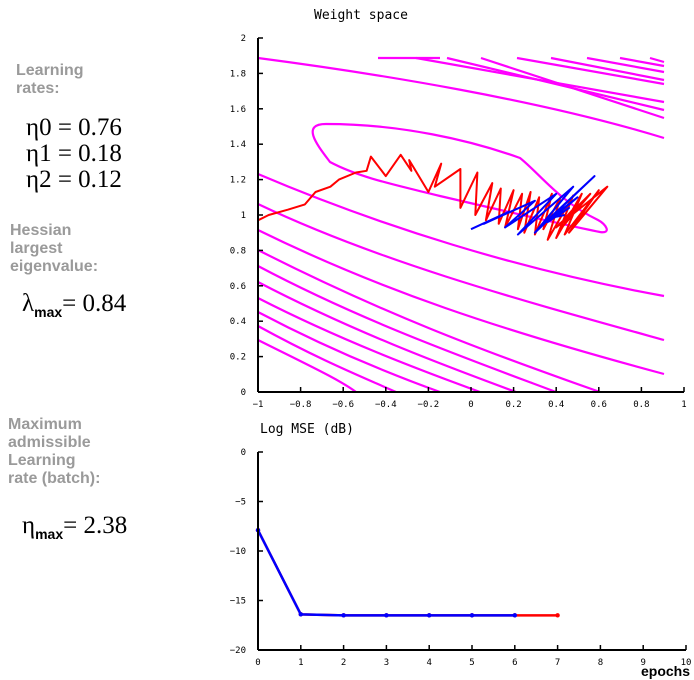  I want to click on y-tick-label: 1, so click(243, 216).